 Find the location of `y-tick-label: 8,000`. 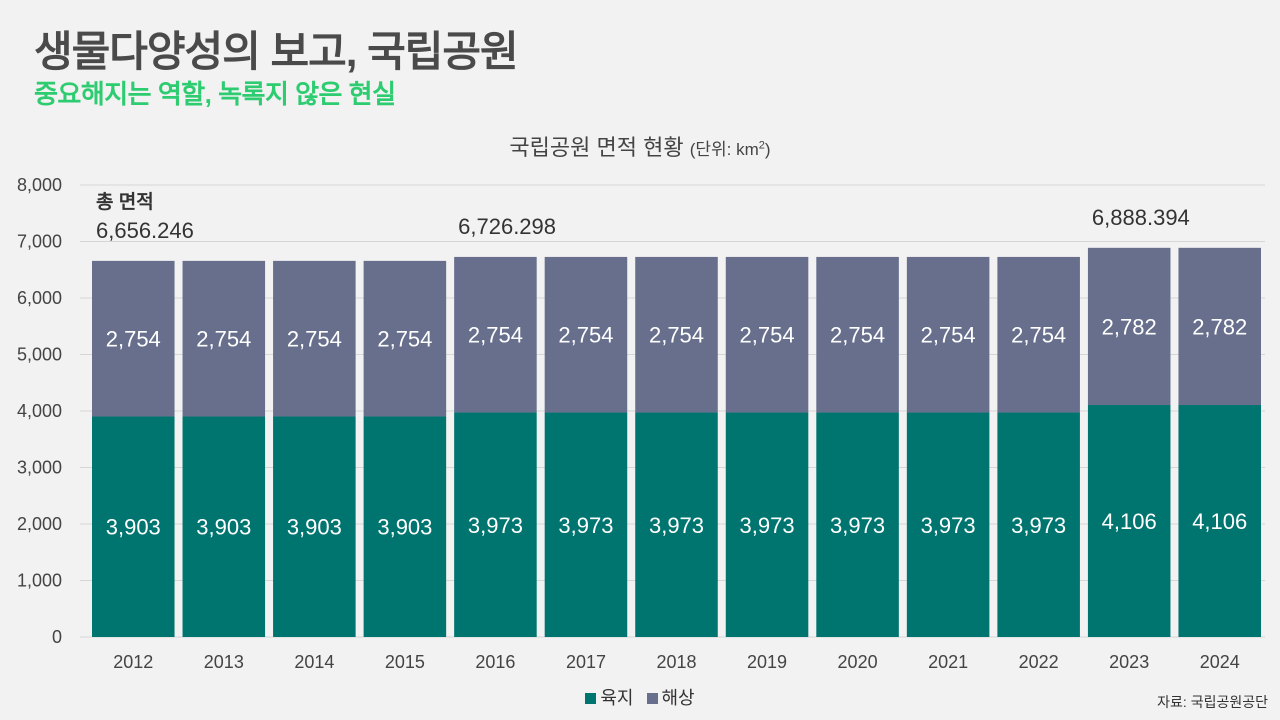

y-tick-label: 8,000 is located at coordinates (39, 185).